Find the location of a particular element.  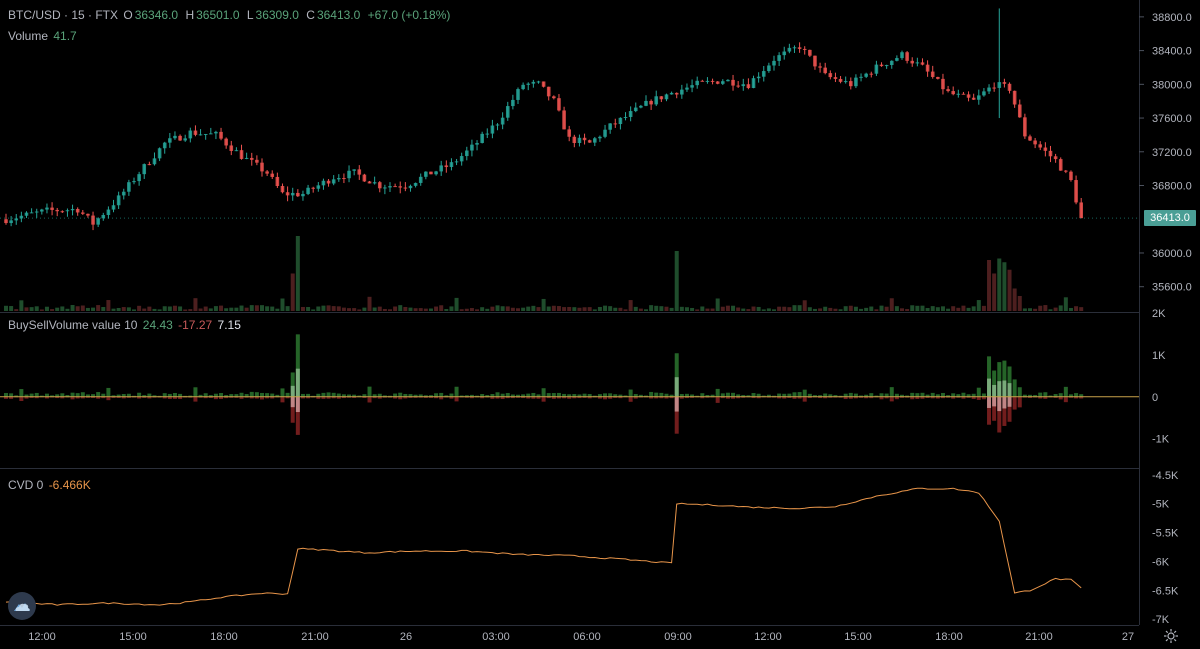

cvd-tick-label: -5K is located at coordinates (1161, 505).